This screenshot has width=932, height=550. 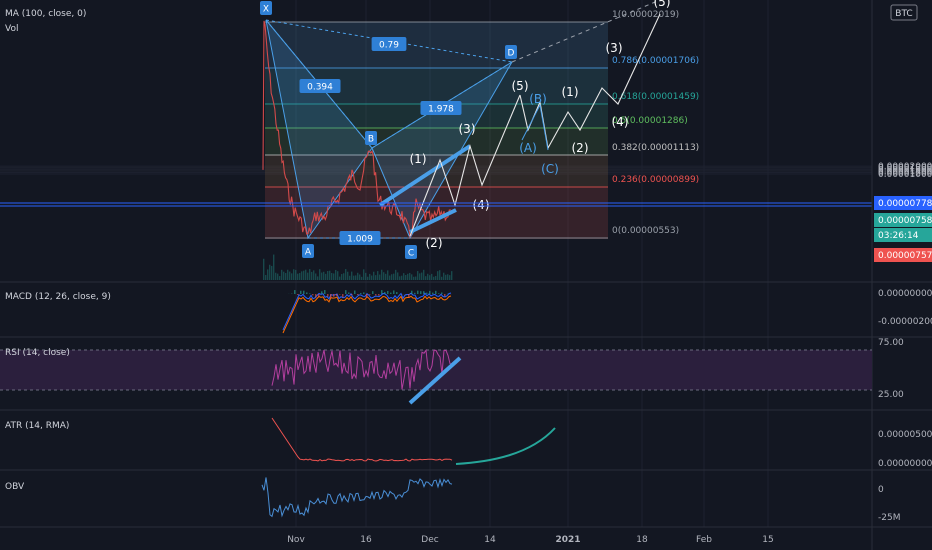 I want to click on wave-label-white-5: (1), so click(x=570, y=92).